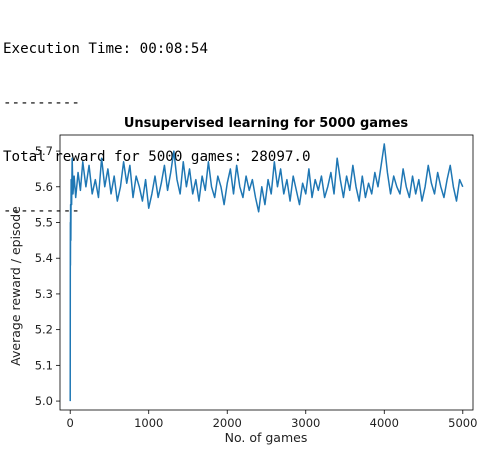 This screenshot has width=494, height=454. What do you see at coordinates (44, 330) in the screenshot?
I see `y-tick-label: 5.2` at bounding box center [44, 330].